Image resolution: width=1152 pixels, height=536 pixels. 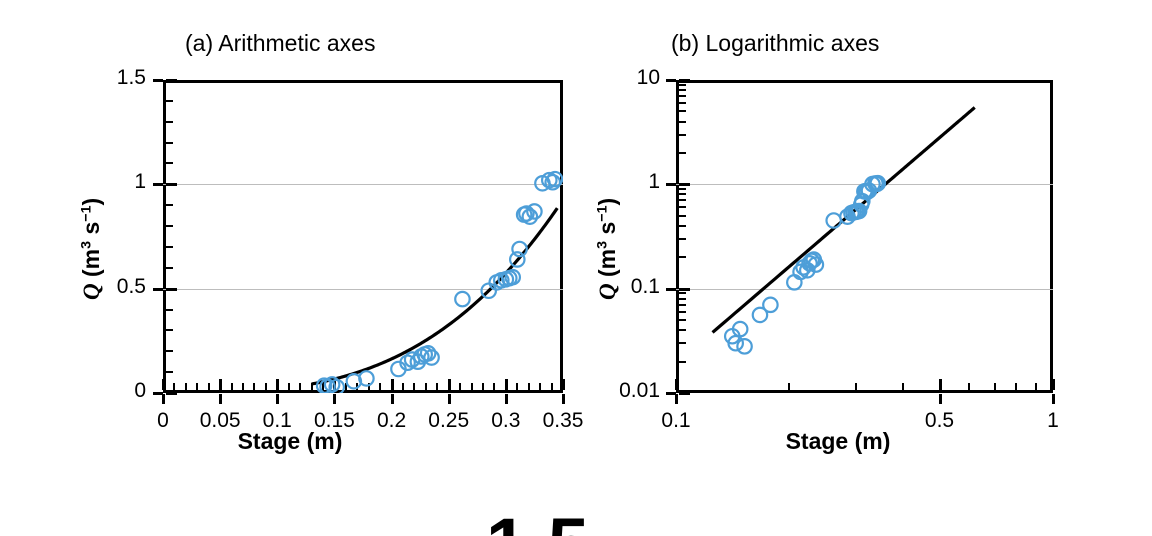 I want to click on panel-a-x-tick-label: 0.2, so click(x=391, y=420).